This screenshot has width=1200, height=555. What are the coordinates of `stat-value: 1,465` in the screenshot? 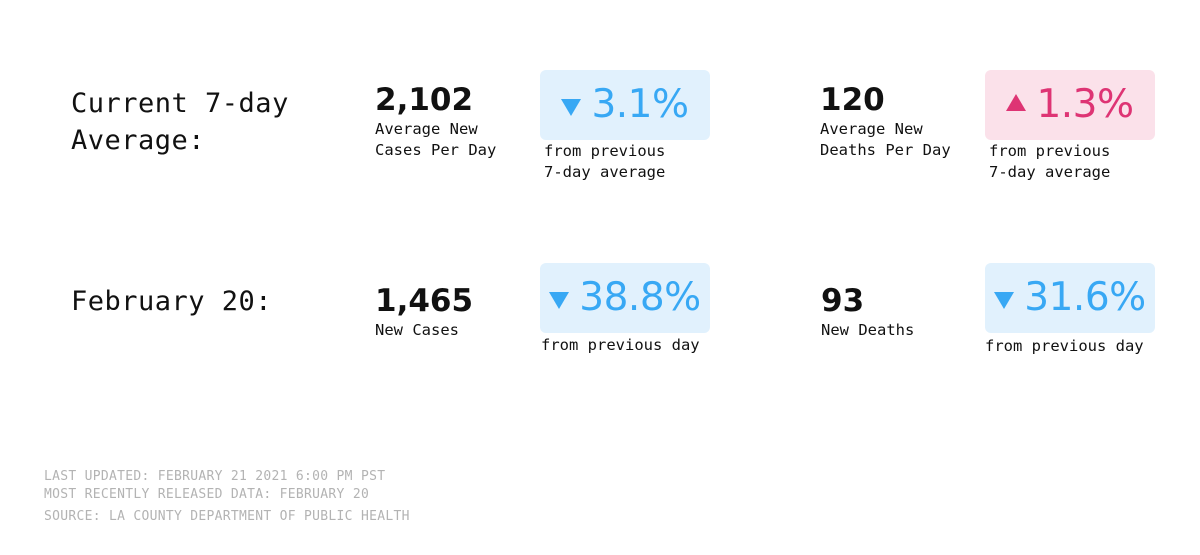 It's located at (424, 301).